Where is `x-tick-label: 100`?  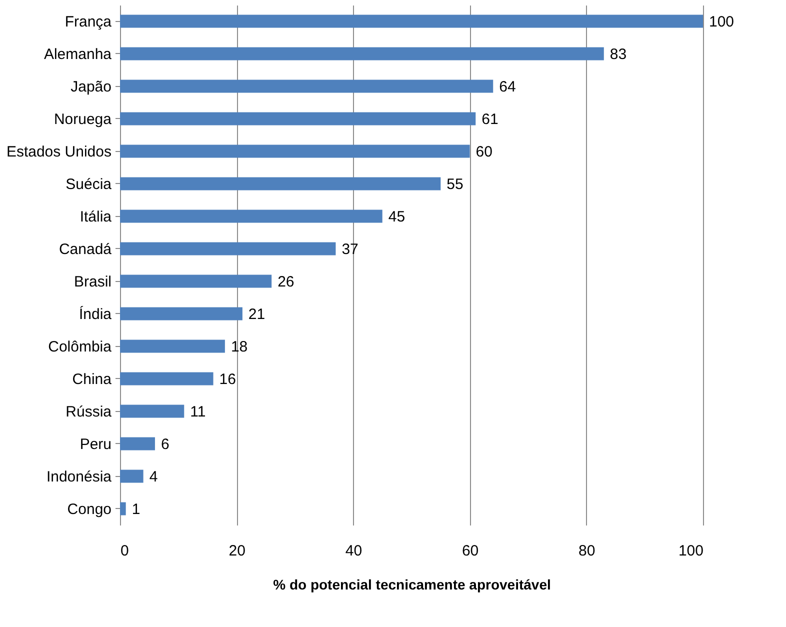
x-tick-label: 100 is located at coordinates (691, 551).